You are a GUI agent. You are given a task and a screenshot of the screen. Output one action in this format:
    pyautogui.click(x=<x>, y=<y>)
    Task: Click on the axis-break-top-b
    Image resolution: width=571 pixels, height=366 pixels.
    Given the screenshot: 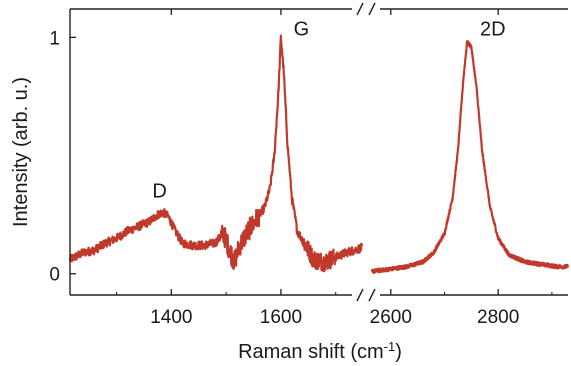 What is the action you would take?
    pyautogui.click(x=372, y=9)
    